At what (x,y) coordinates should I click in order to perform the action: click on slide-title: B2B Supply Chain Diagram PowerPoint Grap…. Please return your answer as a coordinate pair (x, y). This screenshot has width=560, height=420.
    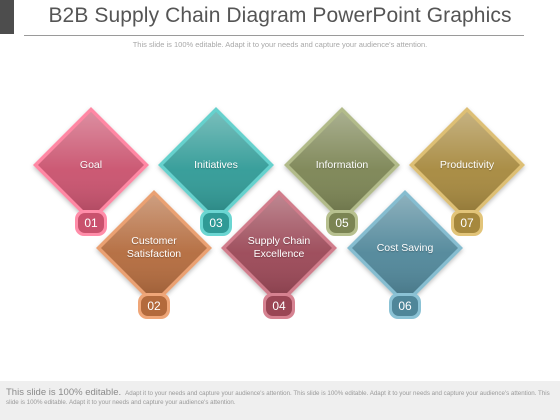
    Looking at the image, I should click on (280, 15).